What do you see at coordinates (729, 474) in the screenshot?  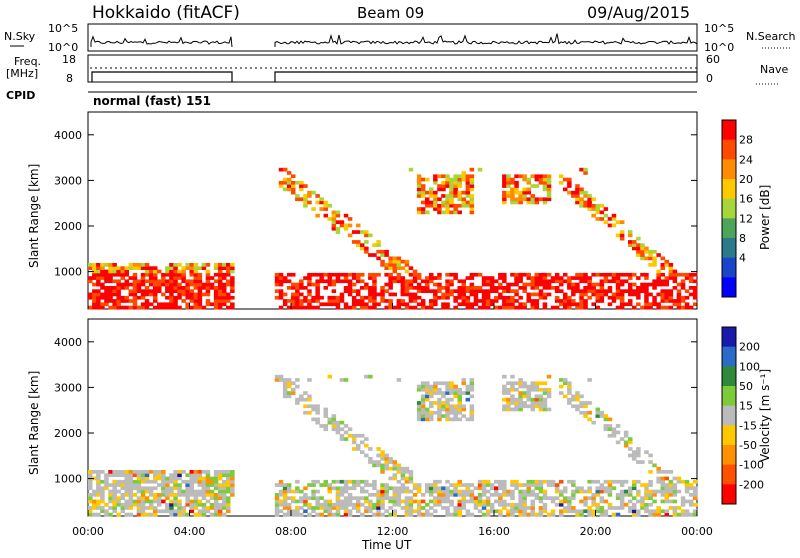 I see `colorbar-swatch` at bounding box center [729, 474].